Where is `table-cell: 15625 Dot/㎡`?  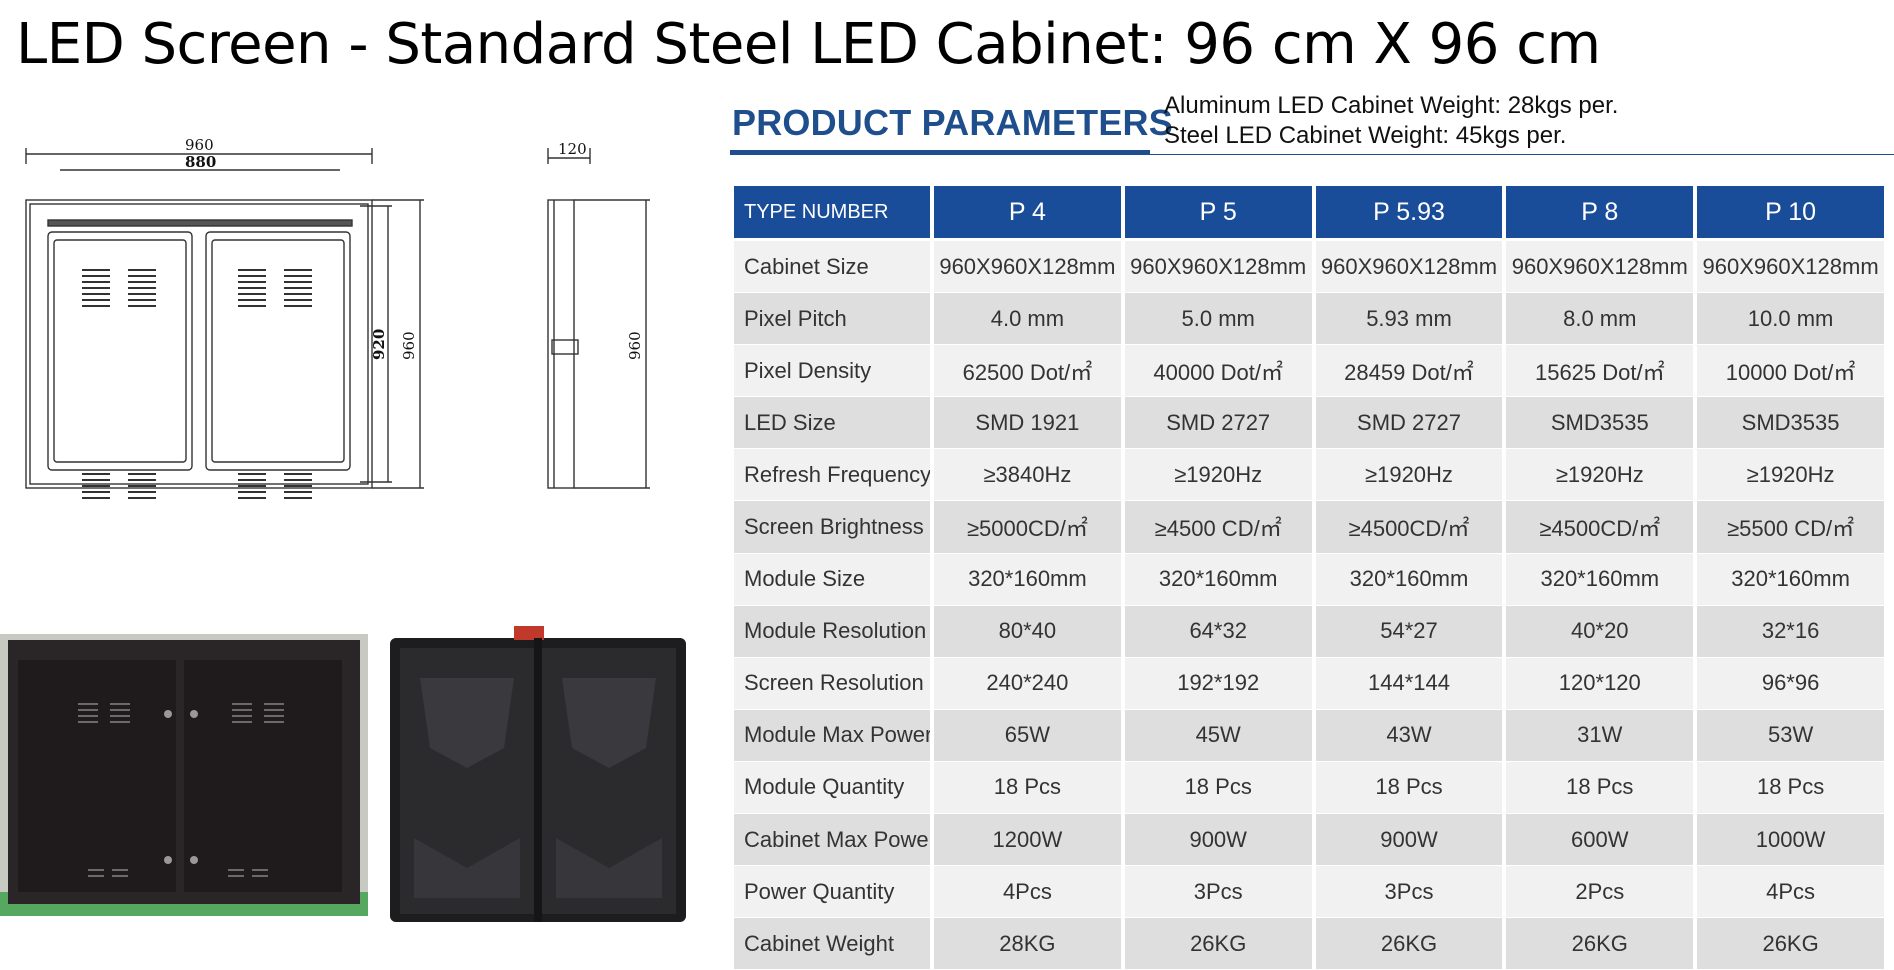 table-cell: 15625 Dot/㎡ is located at coordinates (1600, 371).